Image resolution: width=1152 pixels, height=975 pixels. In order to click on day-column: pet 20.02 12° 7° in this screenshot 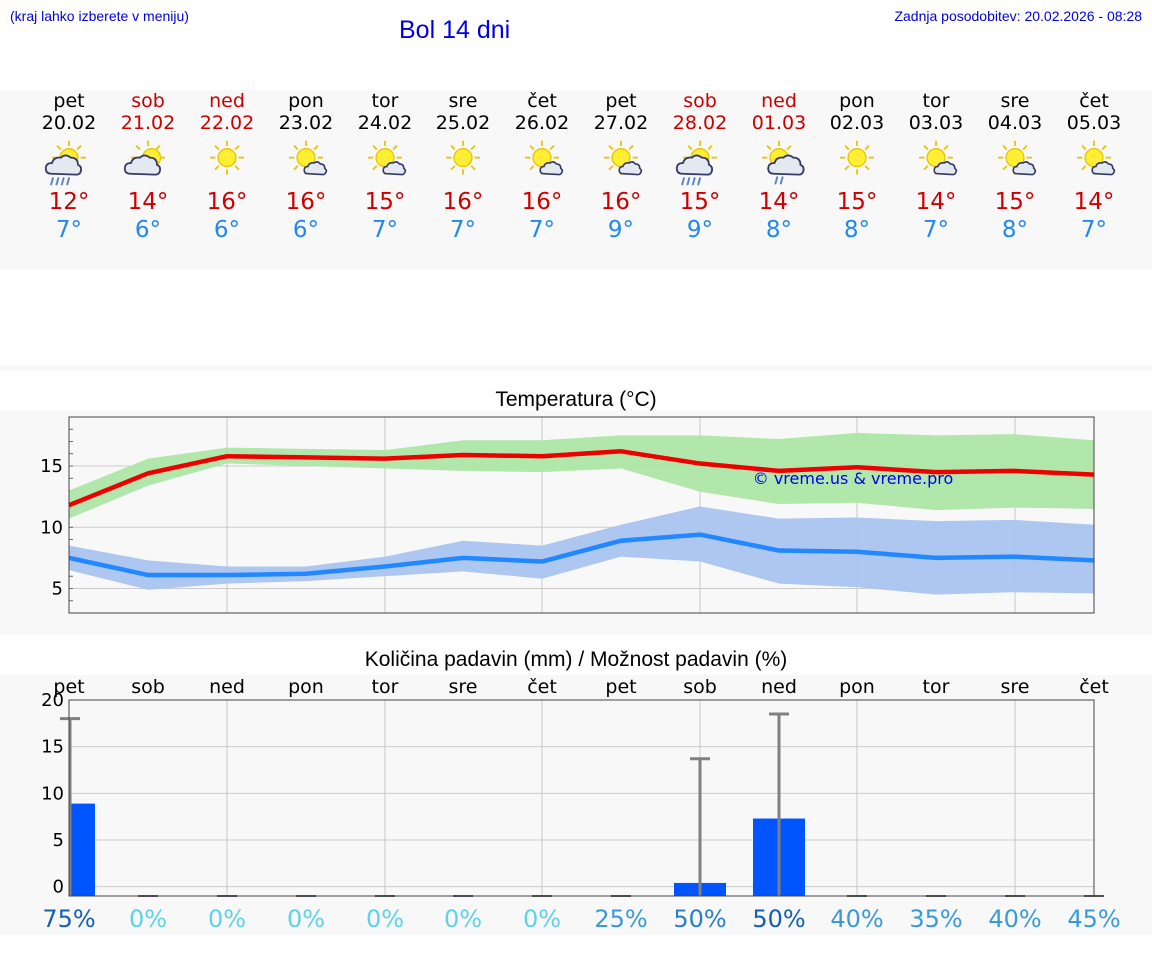, I will do `click(69, 167)`.